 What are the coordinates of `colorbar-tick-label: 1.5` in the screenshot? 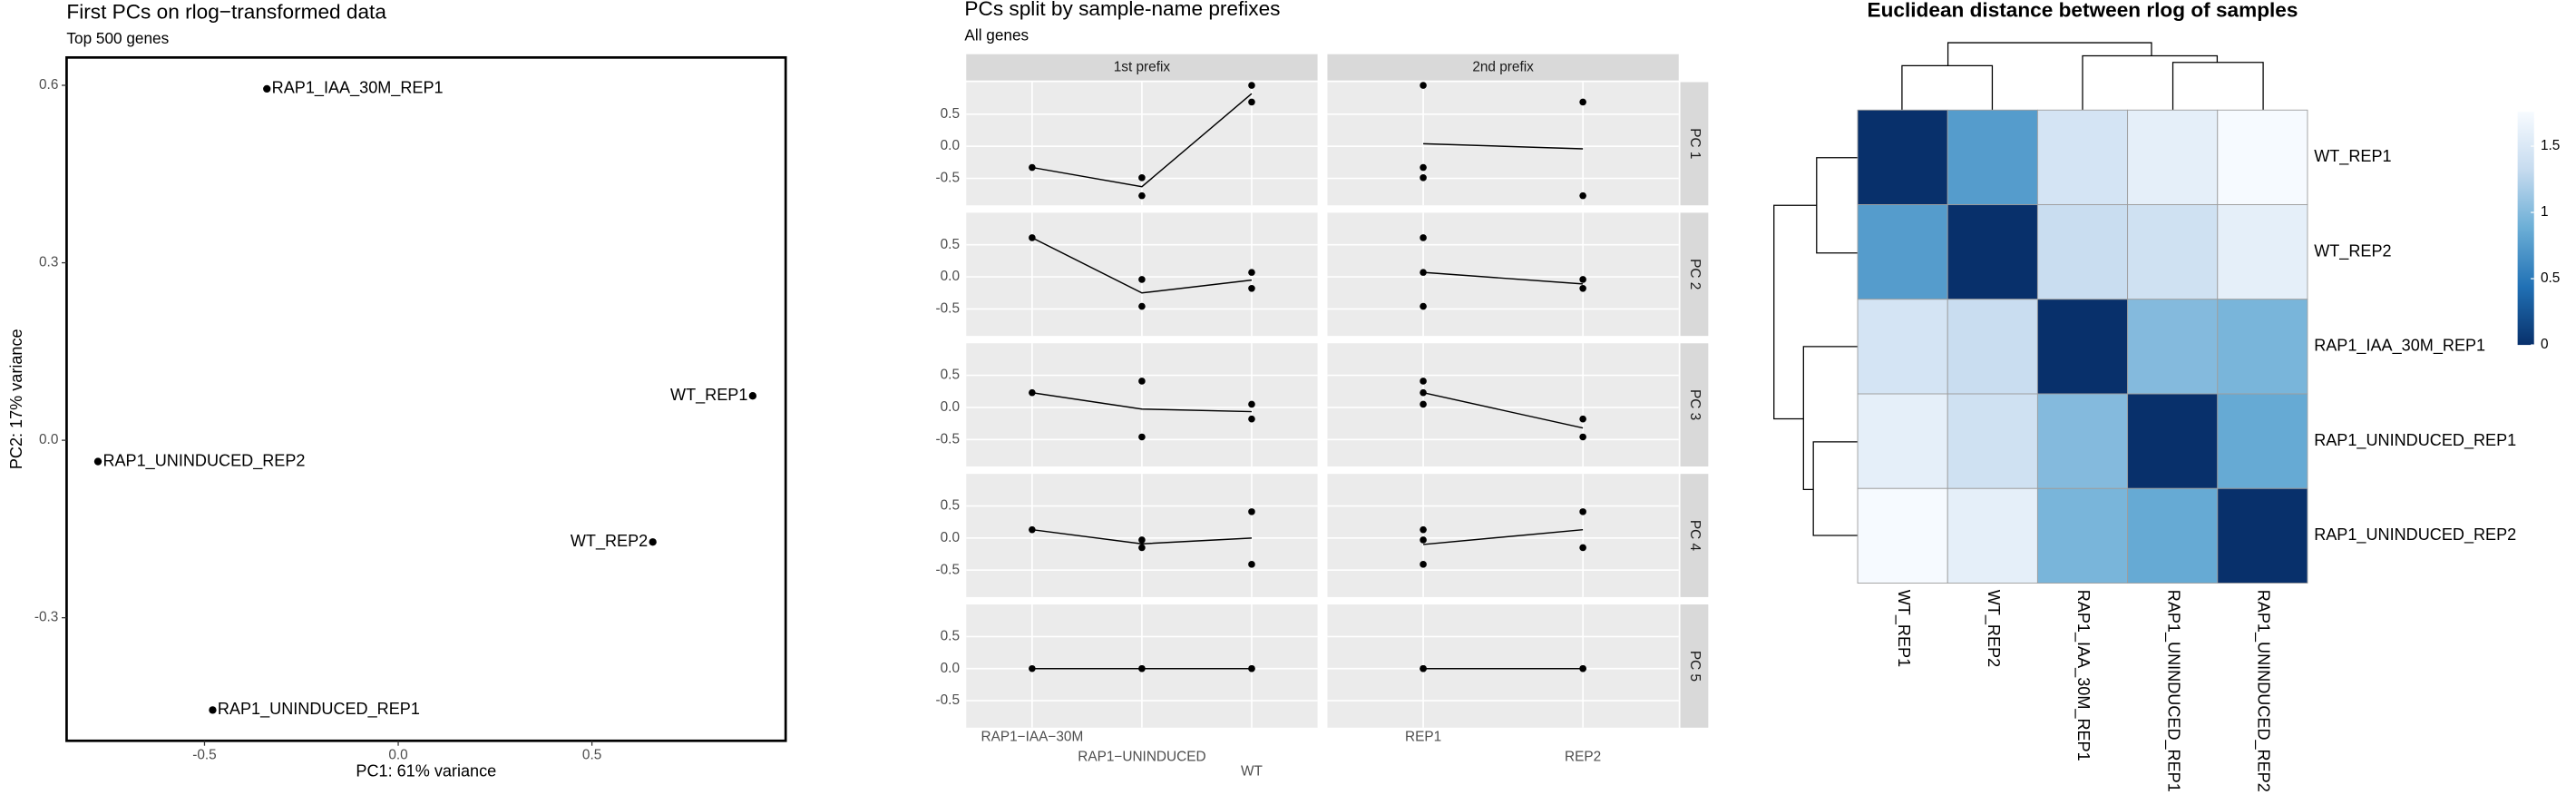 It's located at (2550, 145).